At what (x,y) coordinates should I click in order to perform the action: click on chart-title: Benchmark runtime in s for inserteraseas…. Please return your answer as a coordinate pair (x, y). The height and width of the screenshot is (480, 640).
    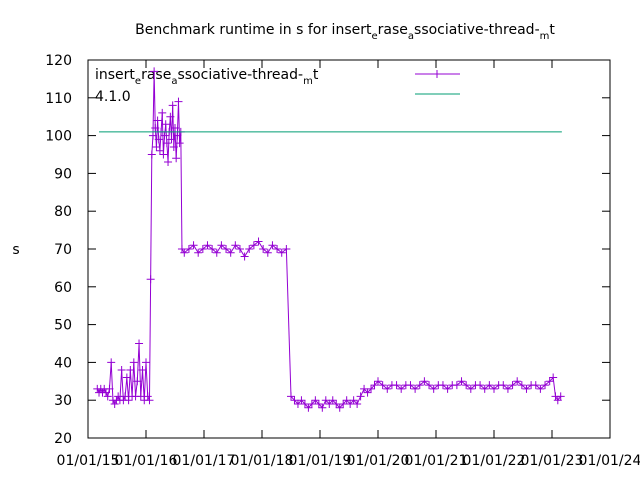
    Looking at the image, I should click on (345, 32).